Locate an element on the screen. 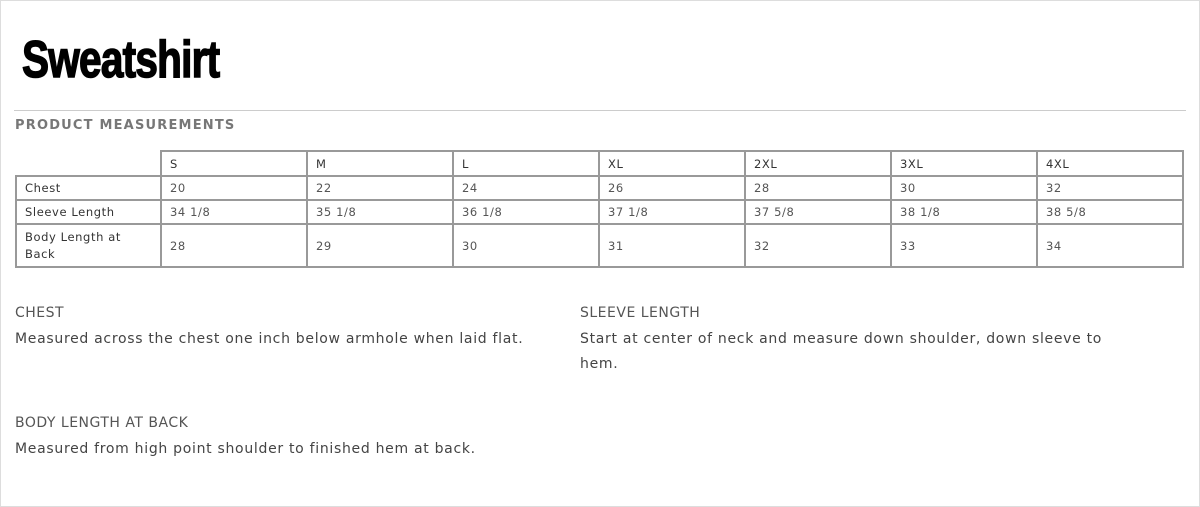 The image size is (1200, 507). size-header: XL is located at coordinates (672, 163).